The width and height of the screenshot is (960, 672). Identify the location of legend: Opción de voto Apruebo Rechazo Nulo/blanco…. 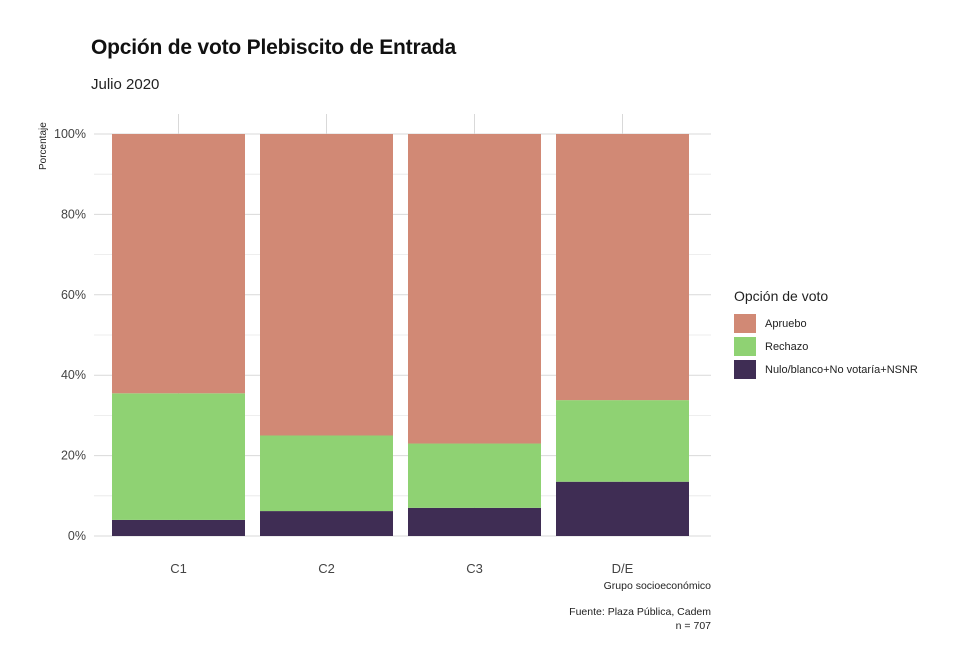
(826, 334).